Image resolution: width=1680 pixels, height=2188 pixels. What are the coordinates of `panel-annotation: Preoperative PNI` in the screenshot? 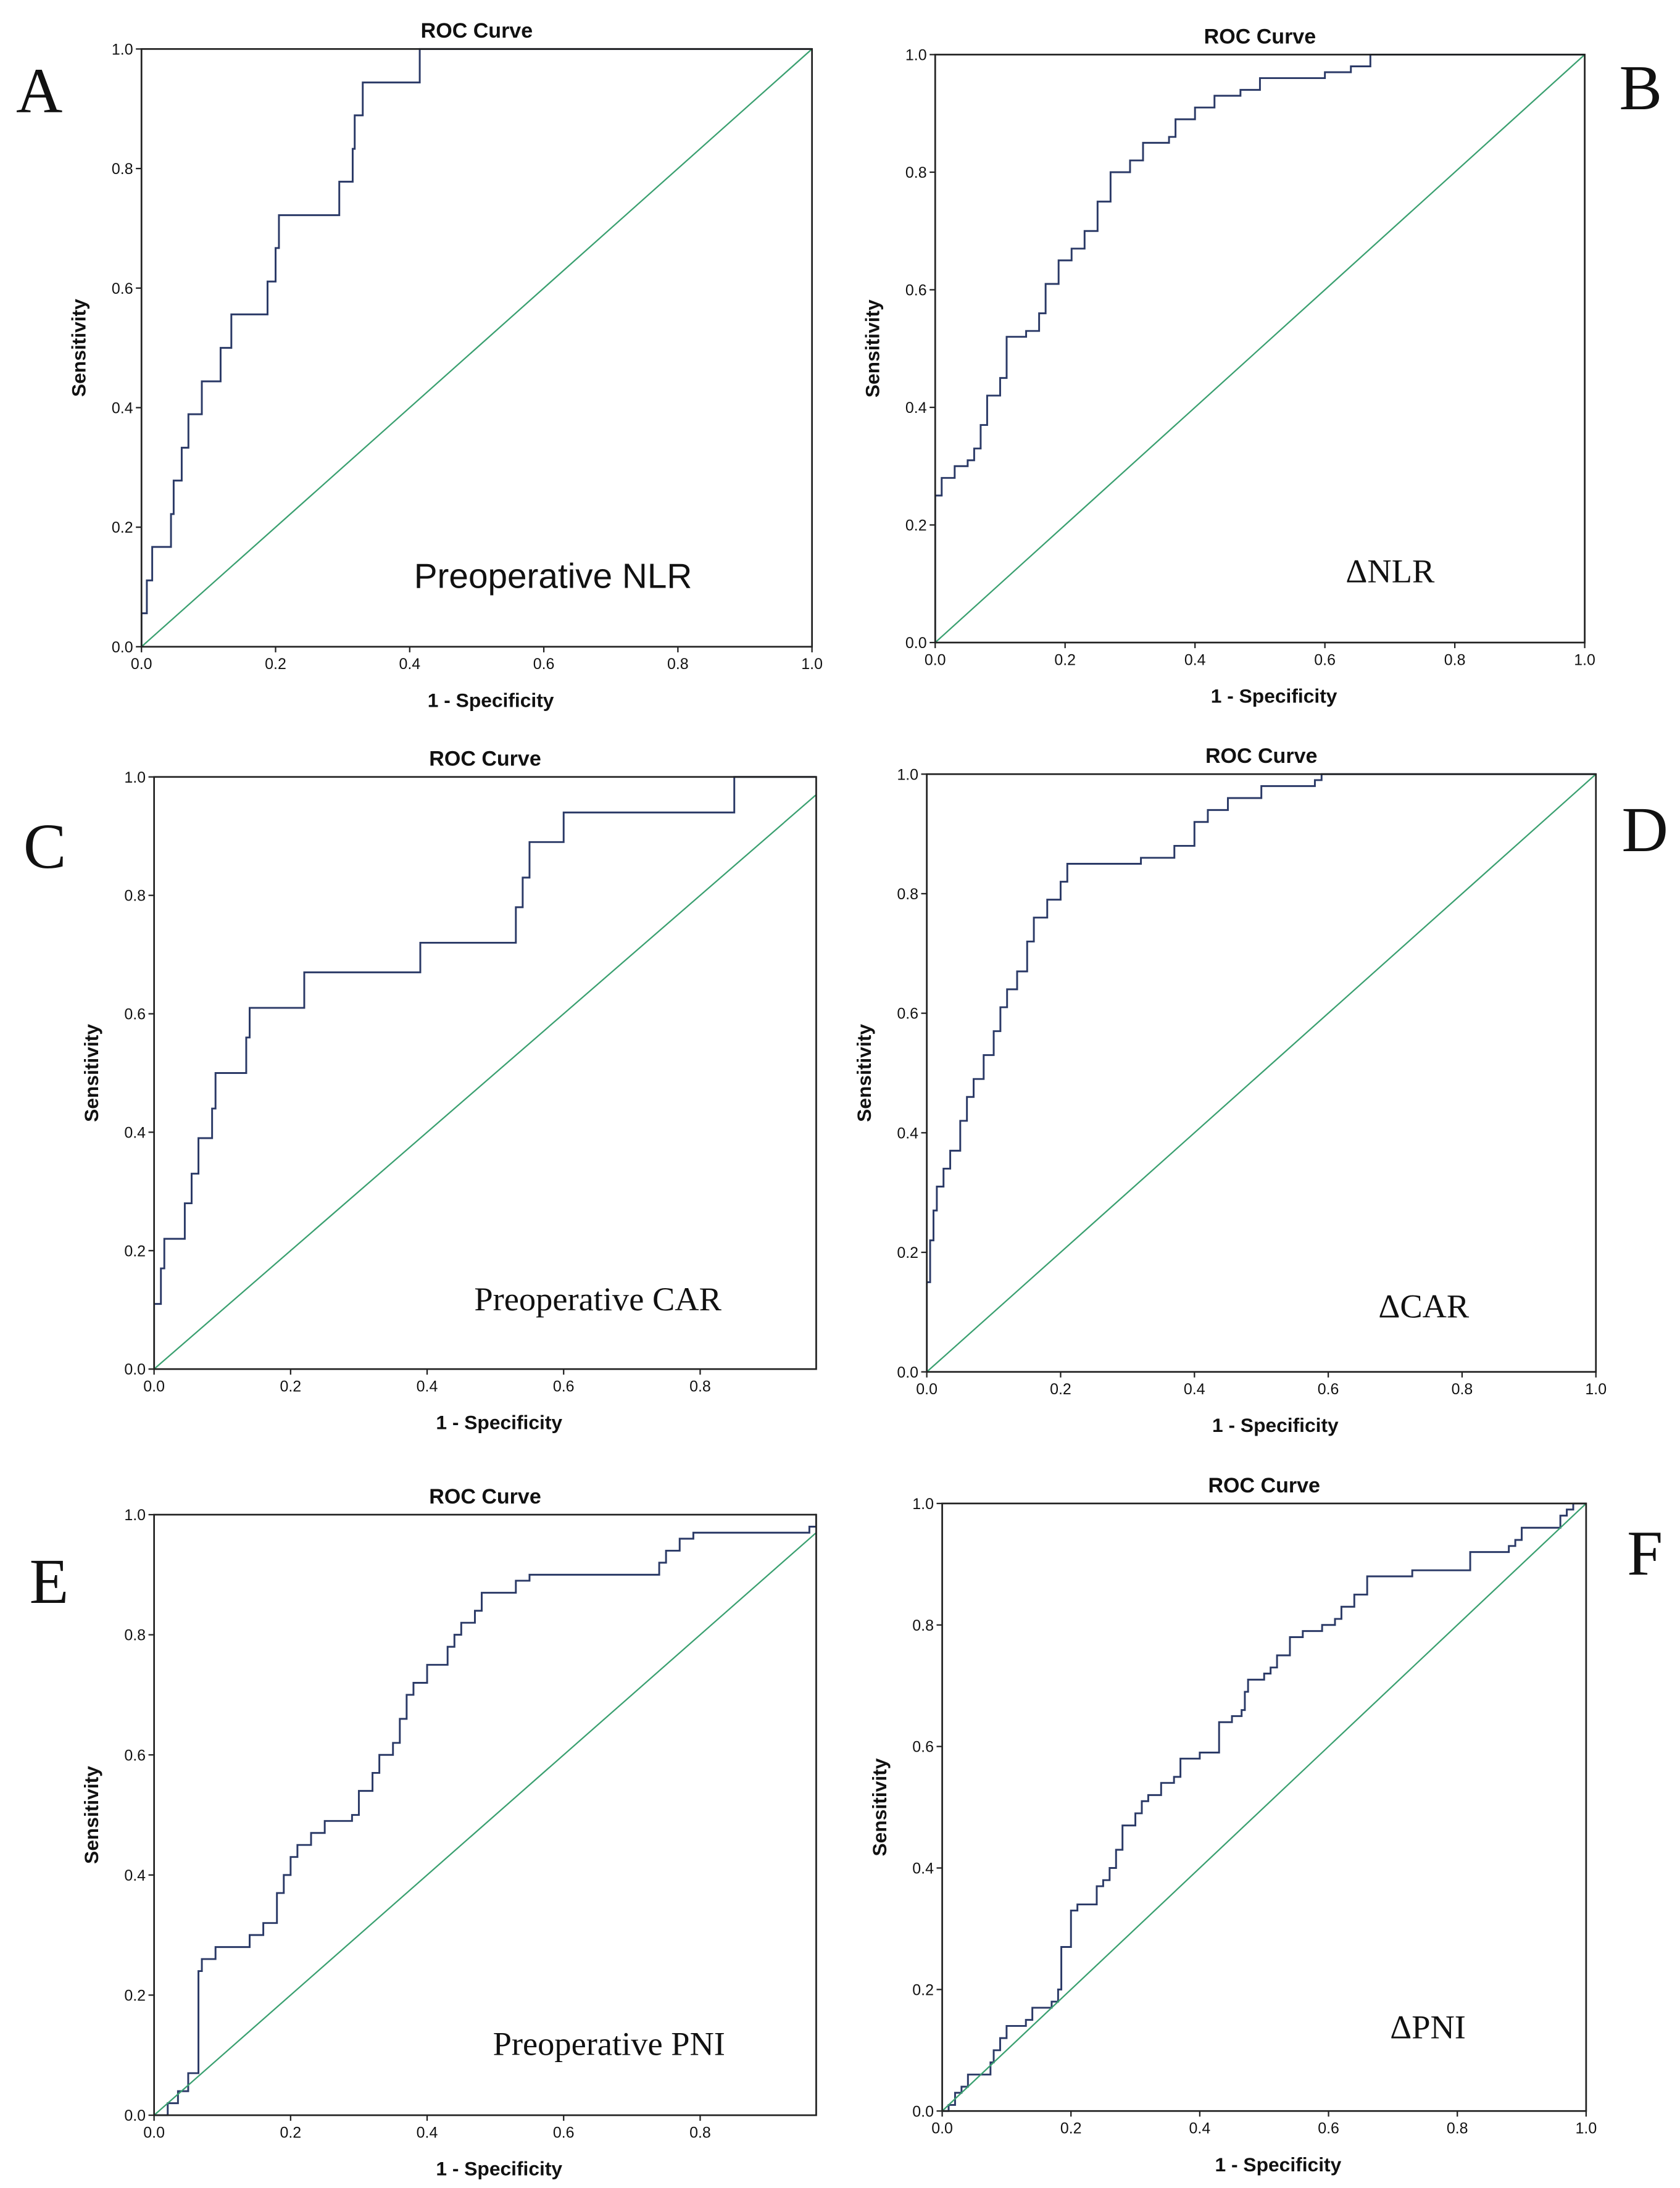 It's located at (609, 2044).